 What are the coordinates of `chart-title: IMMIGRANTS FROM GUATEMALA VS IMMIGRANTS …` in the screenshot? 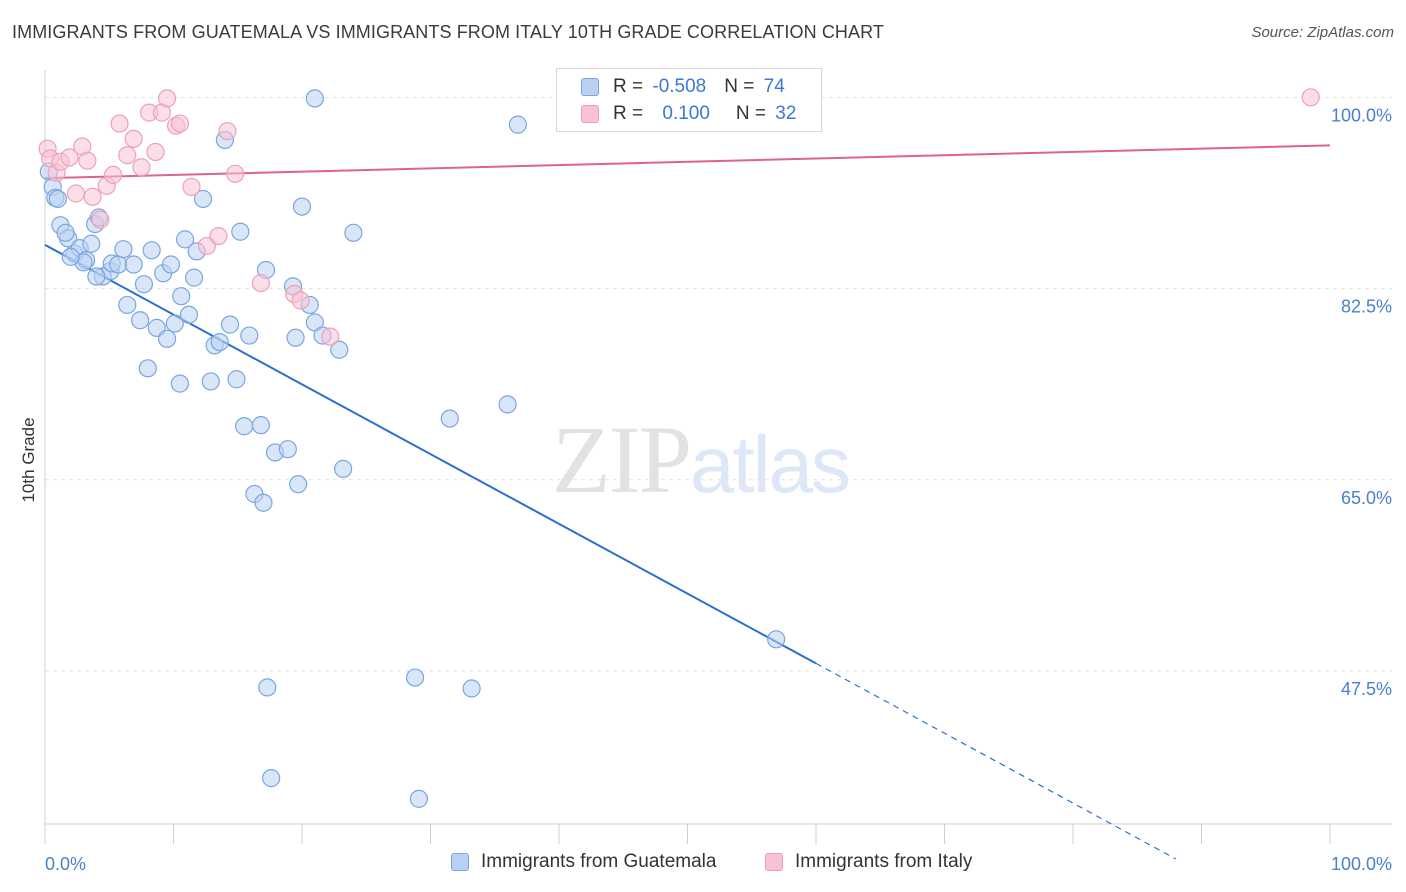 It's located at (448, 32).